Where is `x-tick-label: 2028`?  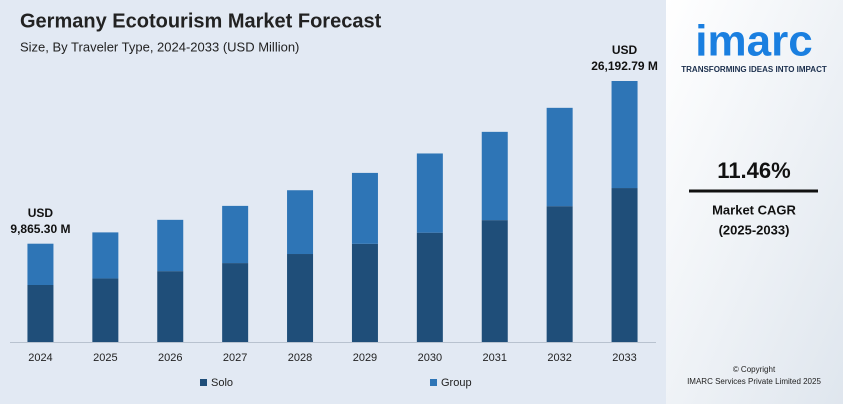 x-tick-label: 2028 is located at coordinates (300, 358).